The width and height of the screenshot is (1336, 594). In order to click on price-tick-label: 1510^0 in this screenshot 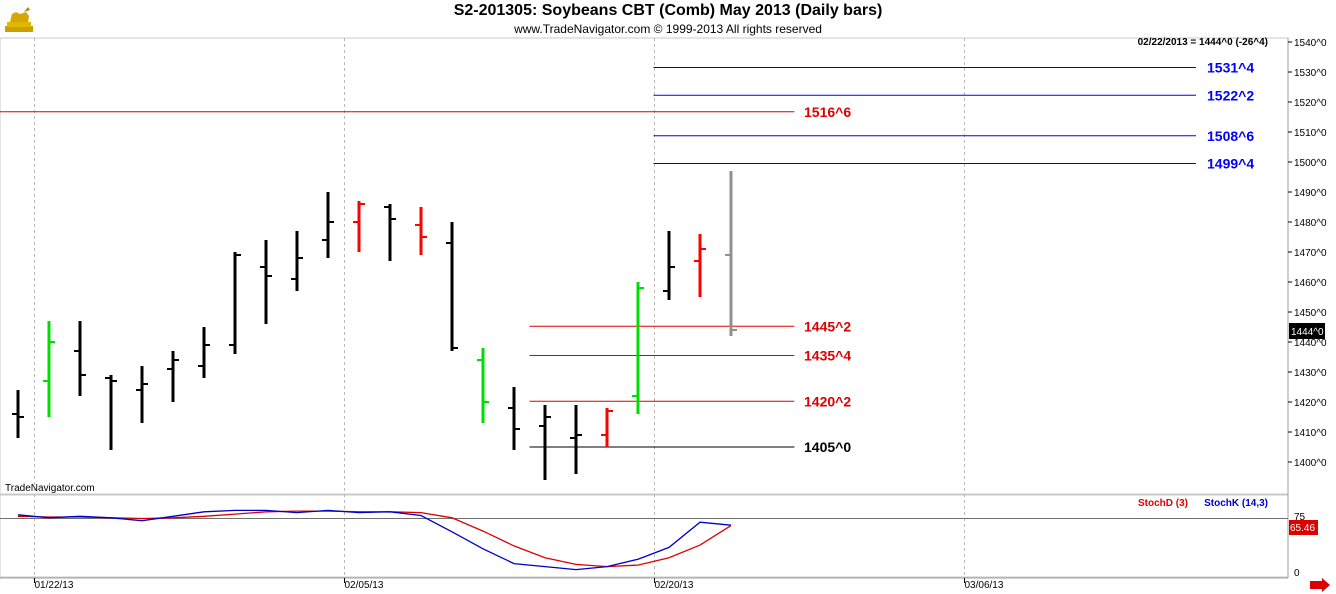, I will do `click(1310, 133)`.